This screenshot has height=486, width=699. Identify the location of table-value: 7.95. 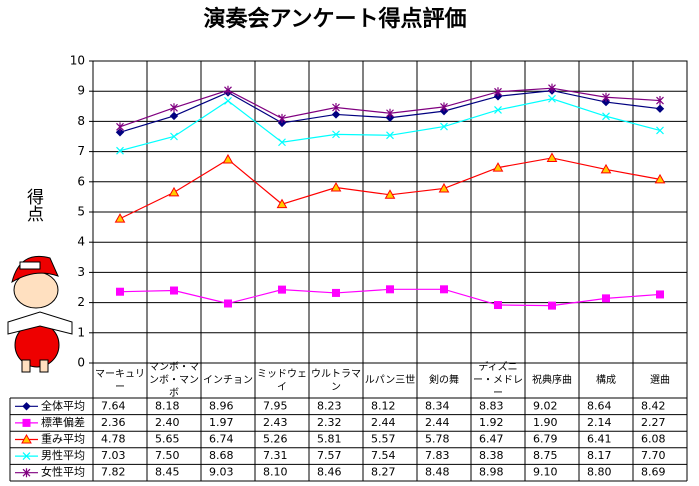
(275, 405).